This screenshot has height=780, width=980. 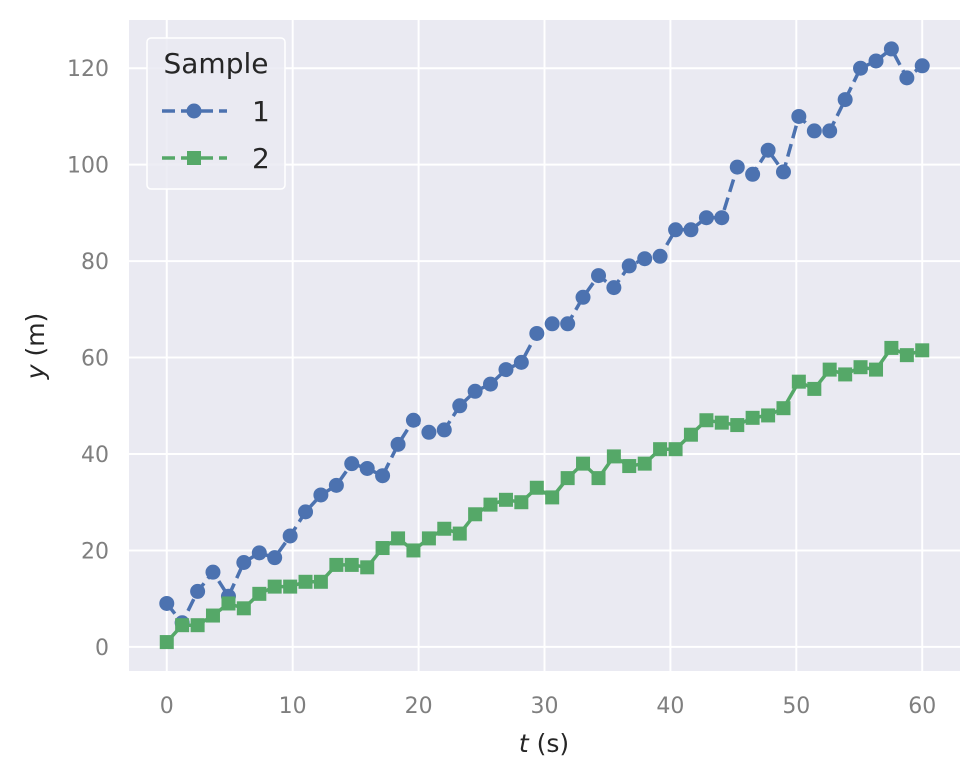 I want to click on y-tick-label: 120, so click(x=88, y=69).